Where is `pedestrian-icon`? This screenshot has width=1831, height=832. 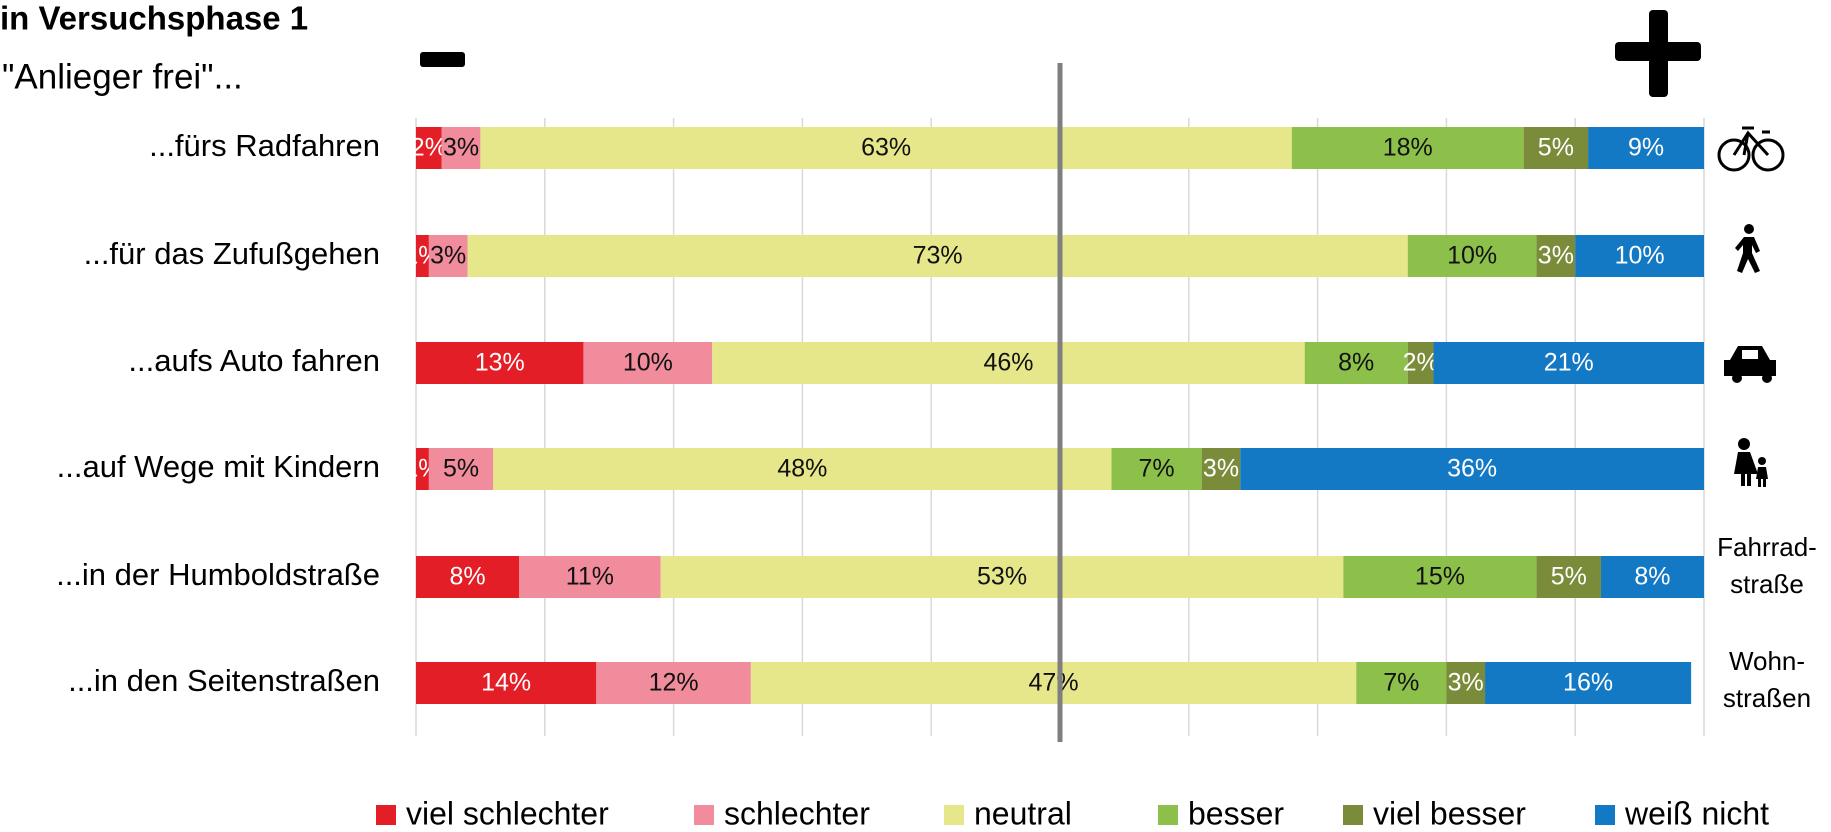
pedestrian-icon is located at coordinates (1747, 248).